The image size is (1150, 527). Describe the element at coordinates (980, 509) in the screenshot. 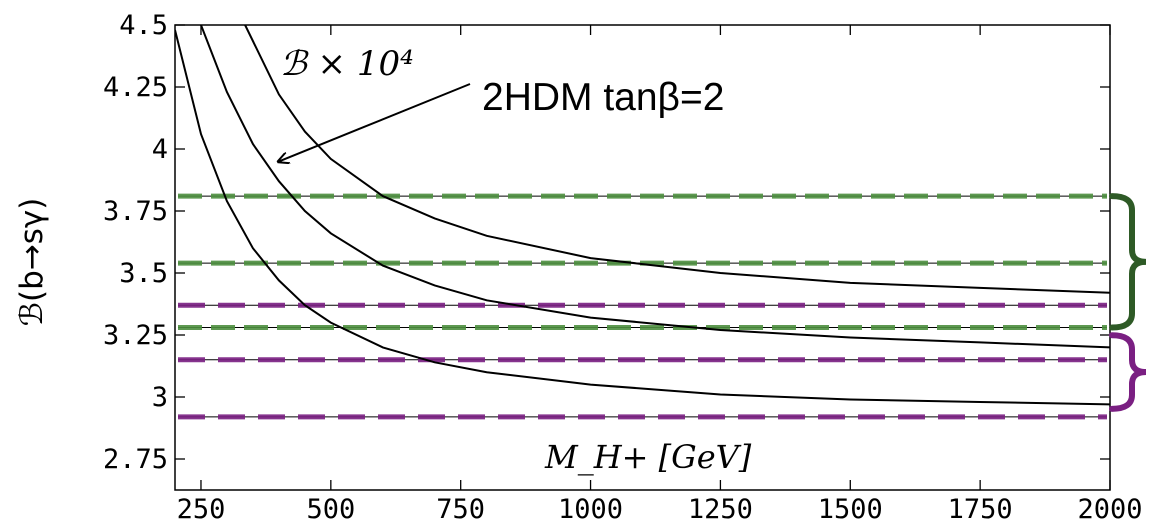

I see `x-tick-label: 1750` at that location.